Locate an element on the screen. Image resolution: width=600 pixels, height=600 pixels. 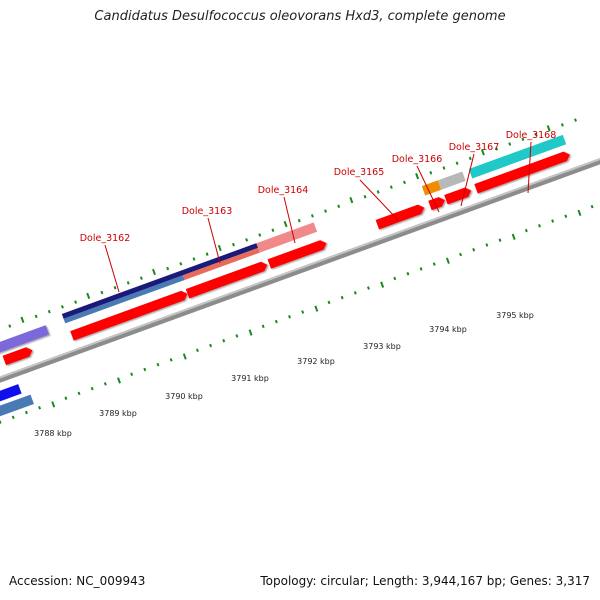
gene-label: Dole_3165 is located at coordinates (359, 172).